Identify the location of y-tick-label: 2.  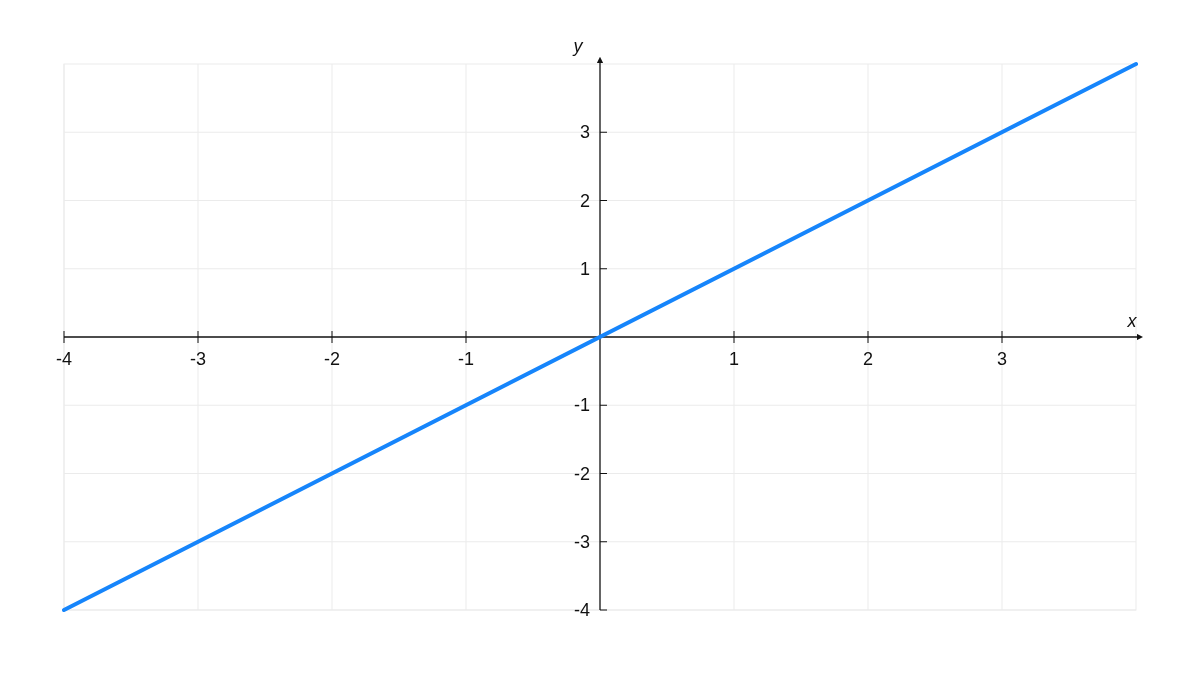
(584, 200).